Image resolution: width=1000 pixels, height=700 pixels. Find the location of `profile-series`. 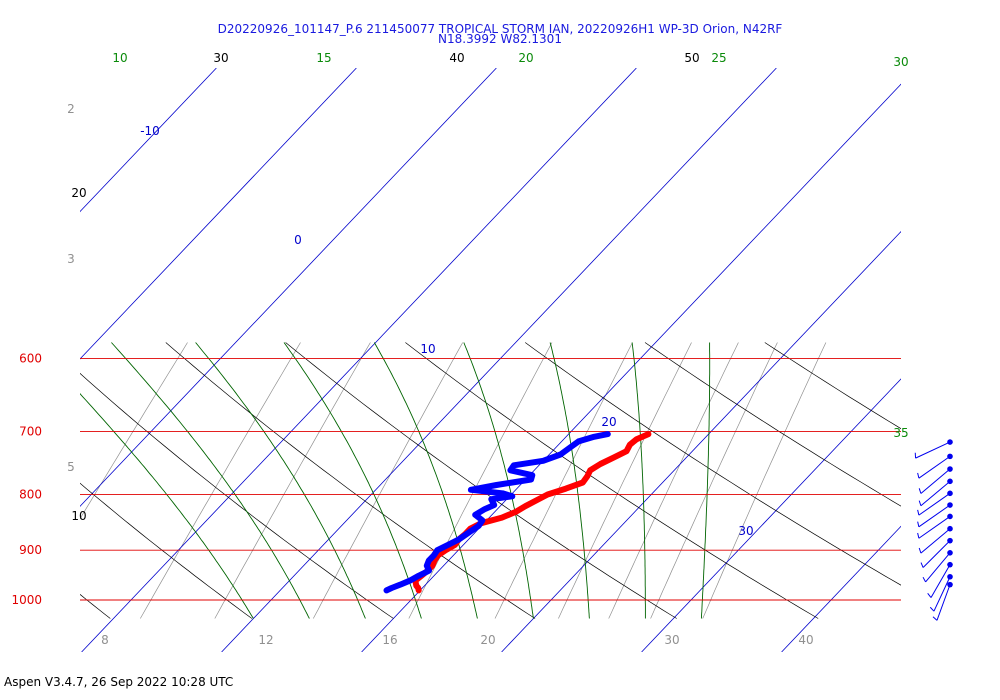

profile-series is located at coordinates (517, 512).